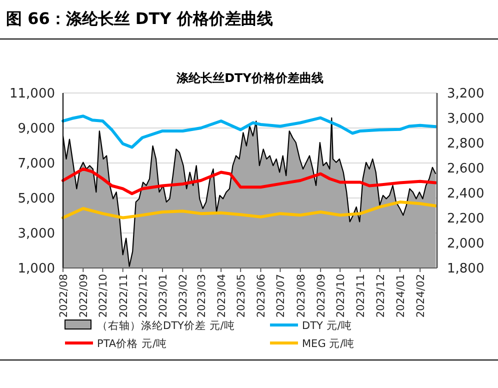 This screenshot has height=388, width=498. What do you see at coordinates (400, 296) in the screenshot?
I see `x-tick-label: 2024/01` at bounding box center [400, 296].